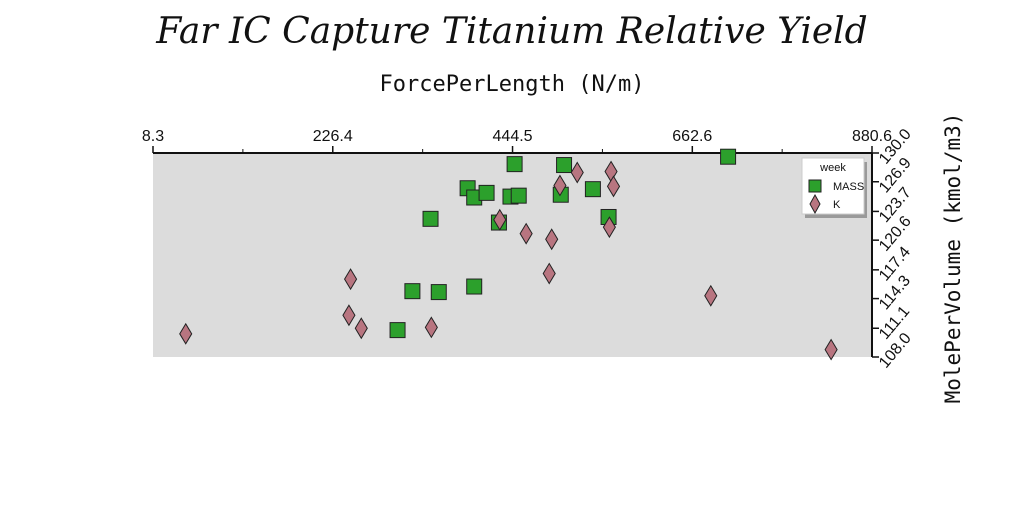 This screenshot has width=1024, height=512. Describe the element at coordinates (815, 186) in the screenshot. I see `legend-marker-mass` at that location.